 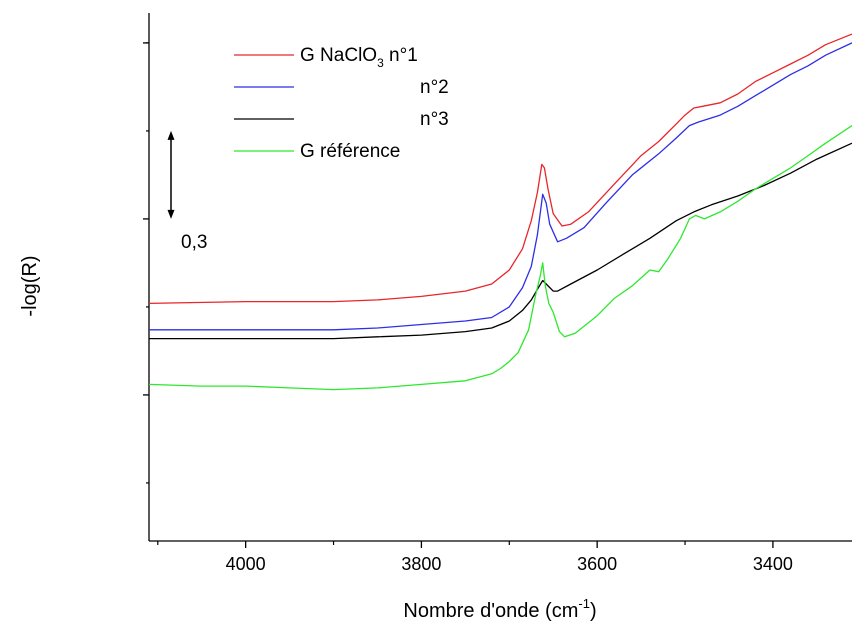 What do you see at coordinates (499, 609) in the screenshot?
I see `x-axis-title: Nombre d'onde (cm-1)` at bounding box center [499, 609].